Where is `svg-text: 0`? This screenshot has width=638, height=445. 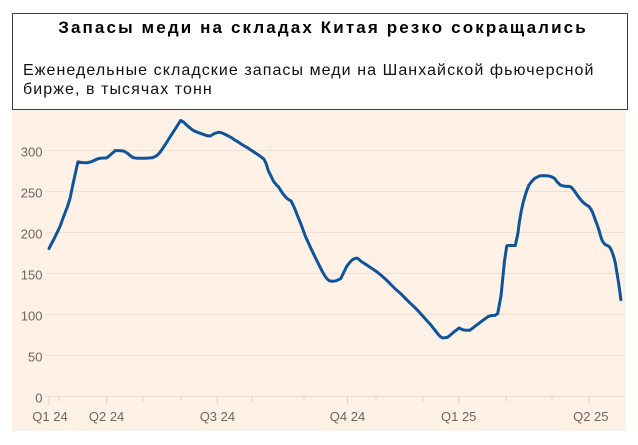
svg-text: 0 is located at coordinates (38, 397).